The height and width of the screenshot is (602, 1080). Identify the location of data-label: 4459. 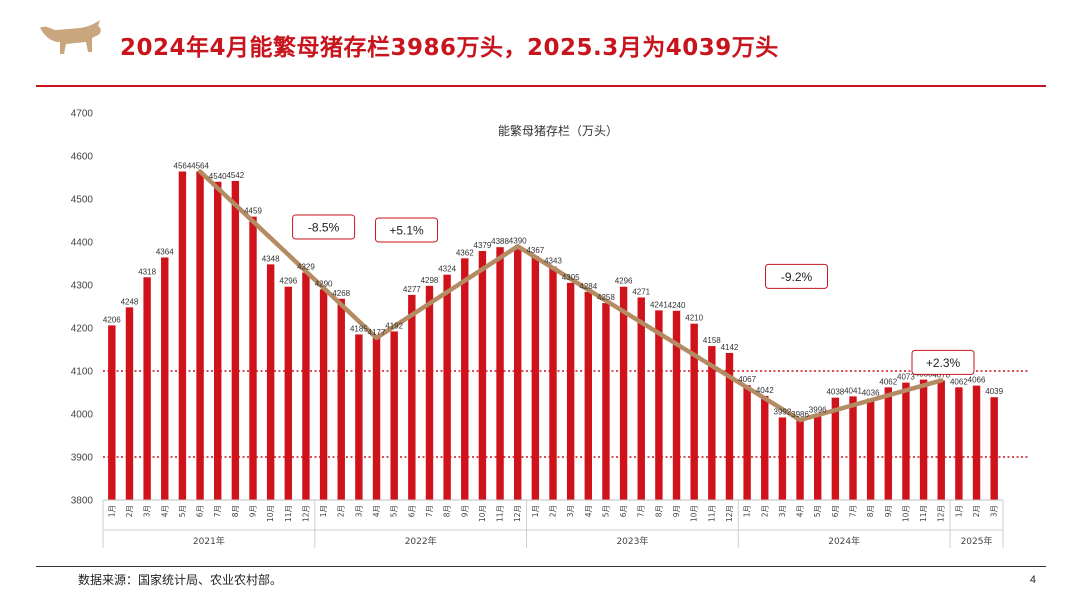
(253, 211).